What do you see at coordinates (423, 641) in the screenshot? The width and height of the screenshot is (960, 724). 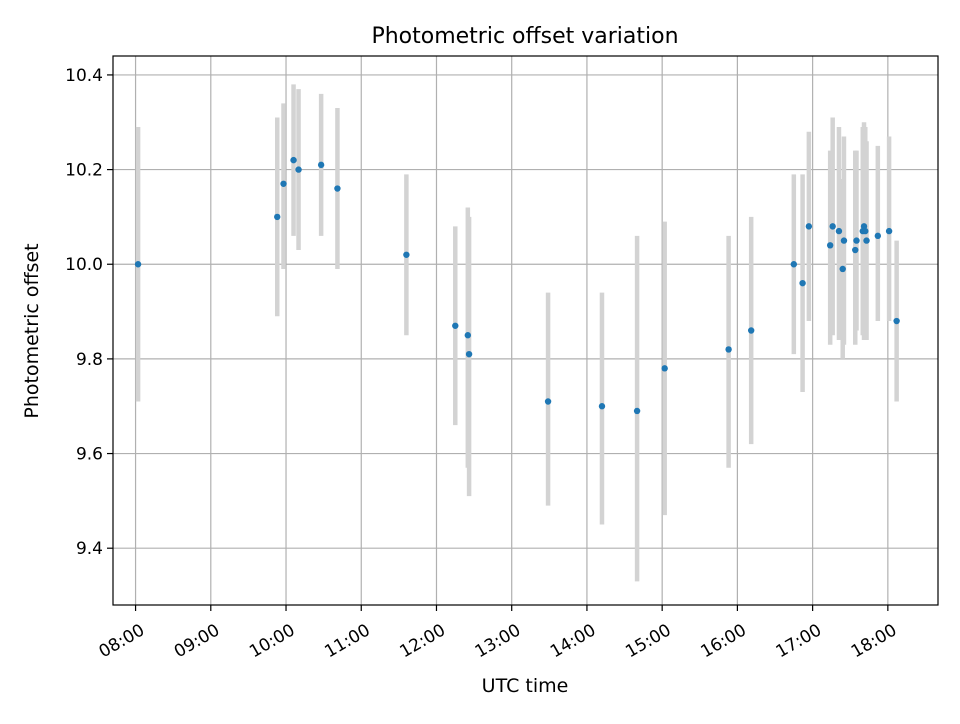 I see `x-tick-label: 12:00` at bounding box center [423, 641].